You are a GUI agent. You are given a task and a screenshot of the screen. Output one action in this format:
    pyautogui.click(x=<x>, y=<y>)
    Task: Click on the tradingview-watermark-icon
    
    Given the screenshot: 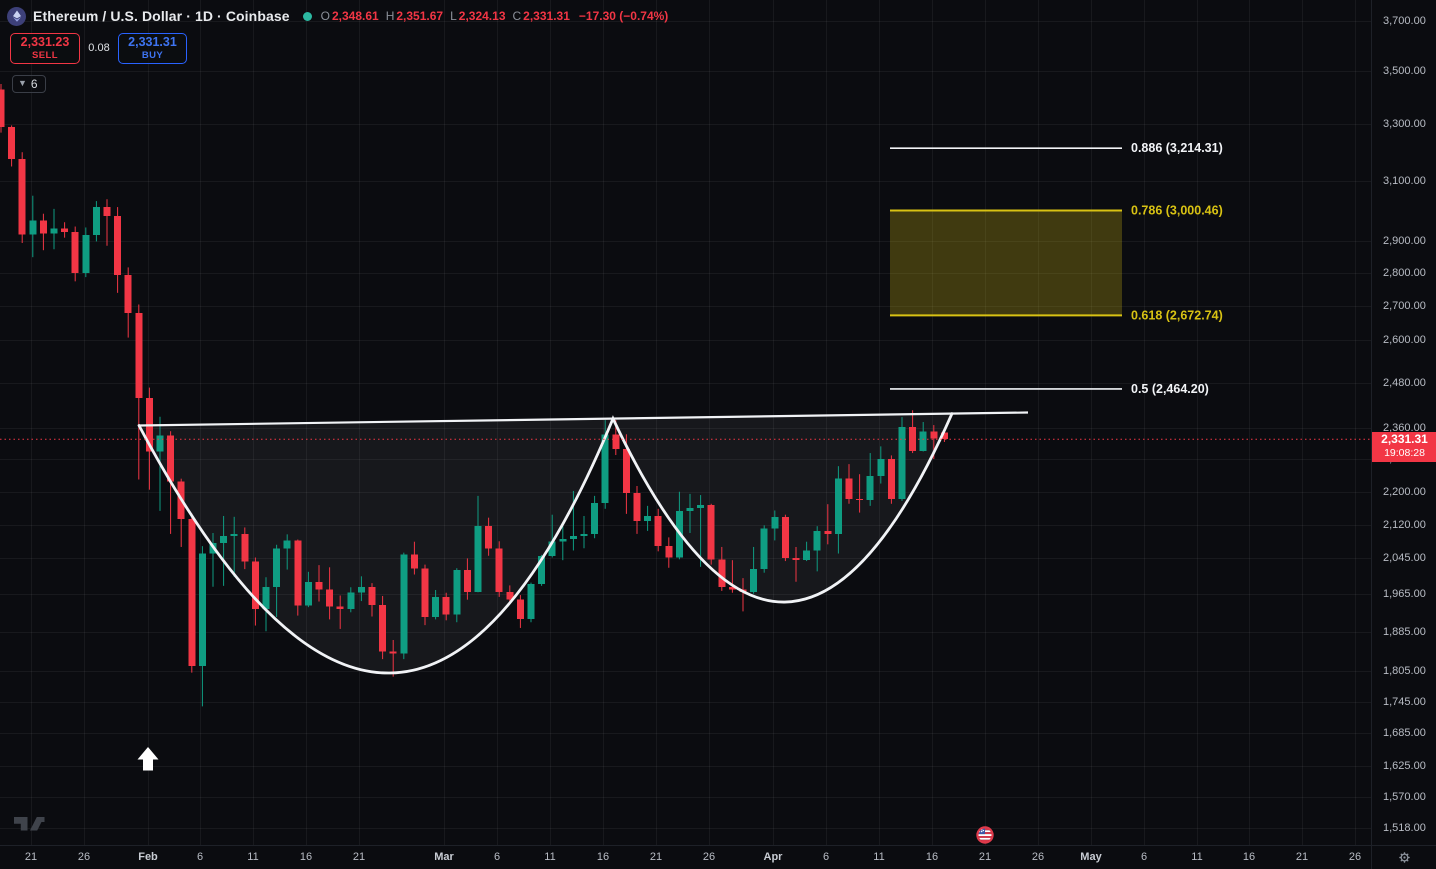 What is the action you would take?
    pyautogui.click(x=29, y=824)
    